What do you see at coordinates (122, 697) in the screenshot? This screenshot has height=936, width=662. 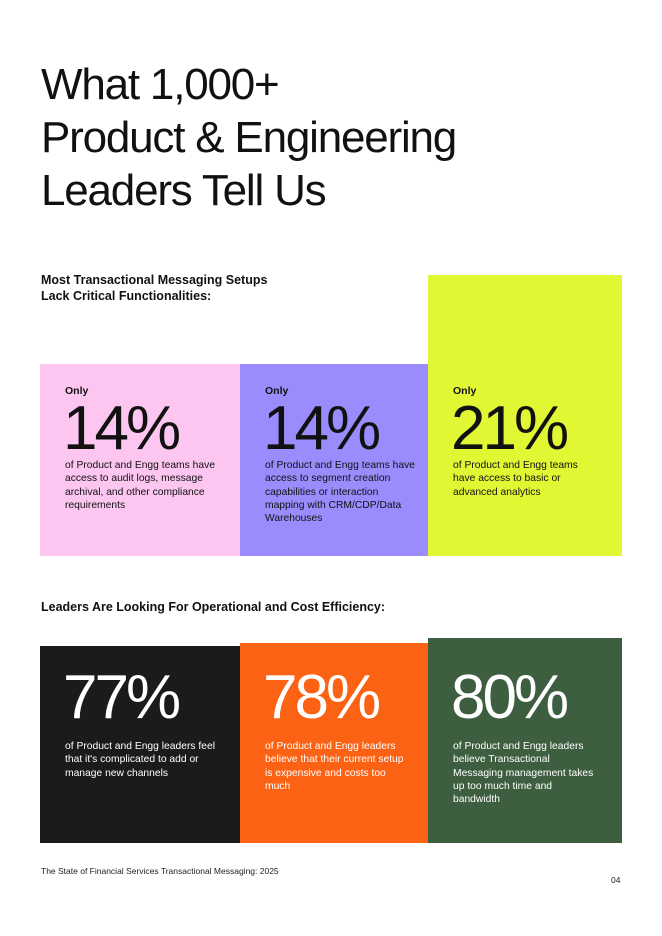 I see `stat-value: 77%` at bounding box center [122, 697].